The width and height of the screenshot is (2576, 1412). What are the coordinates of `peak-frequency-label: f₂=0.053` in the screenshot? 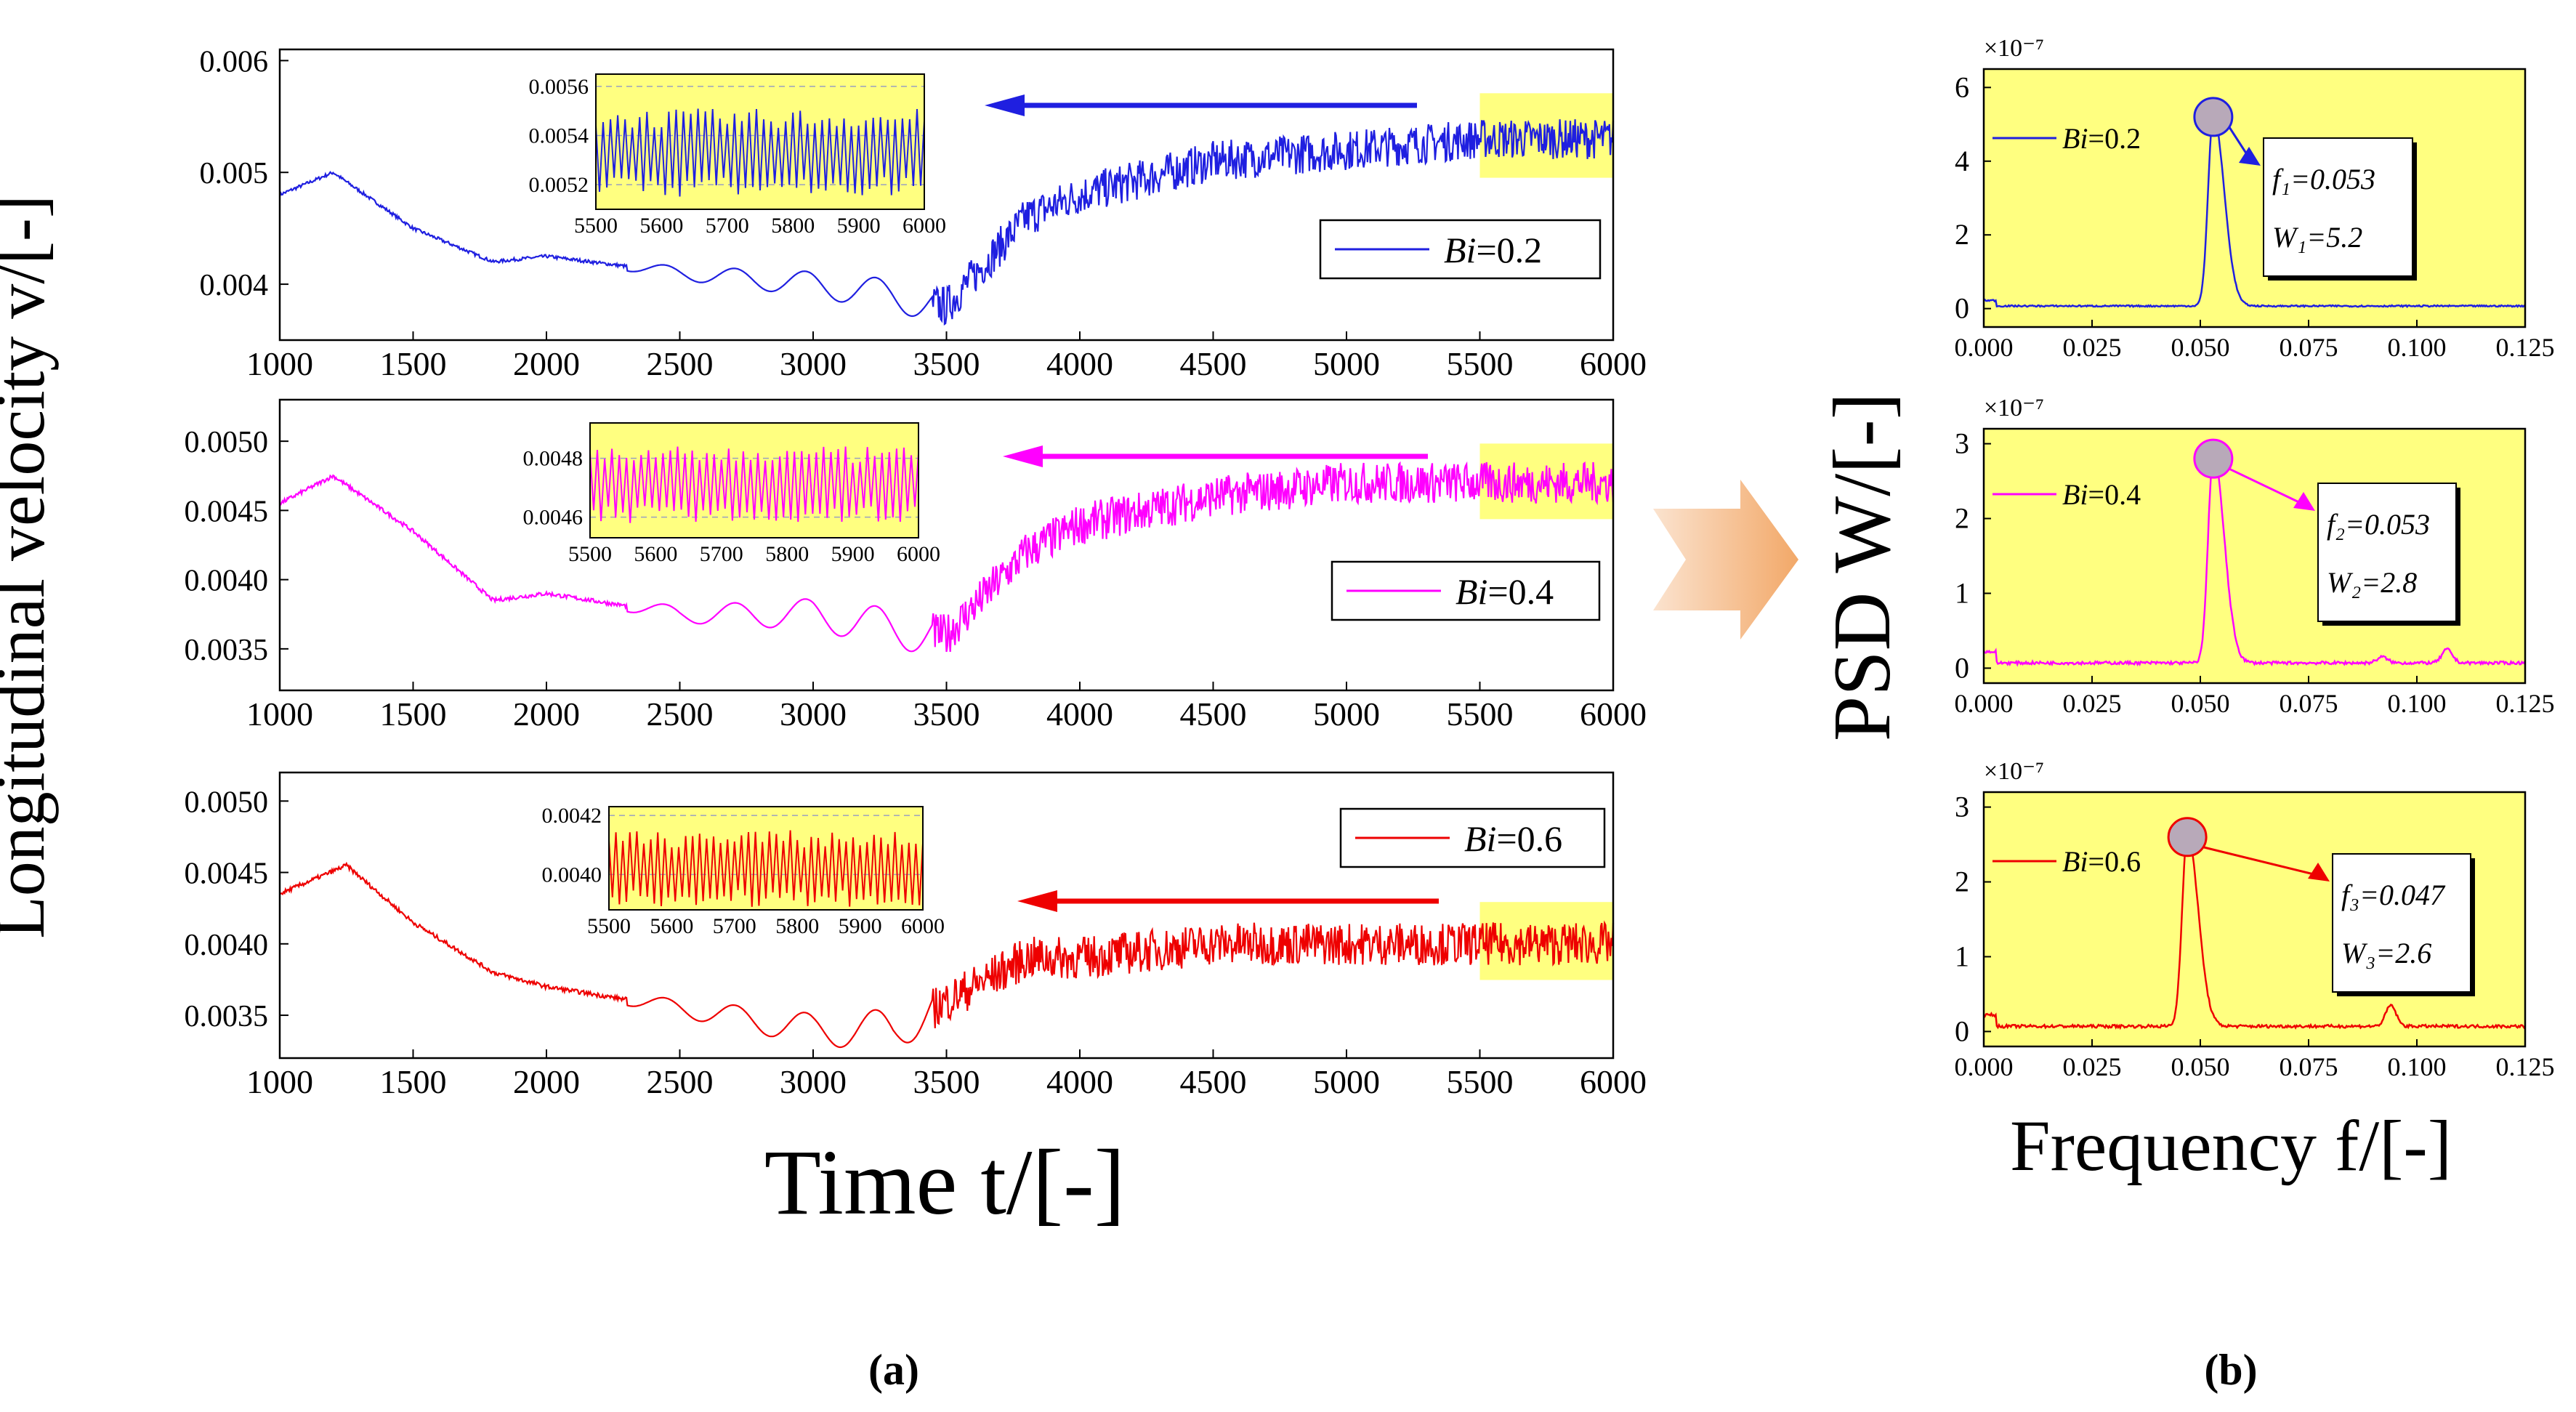 It's located at (2379, 524).